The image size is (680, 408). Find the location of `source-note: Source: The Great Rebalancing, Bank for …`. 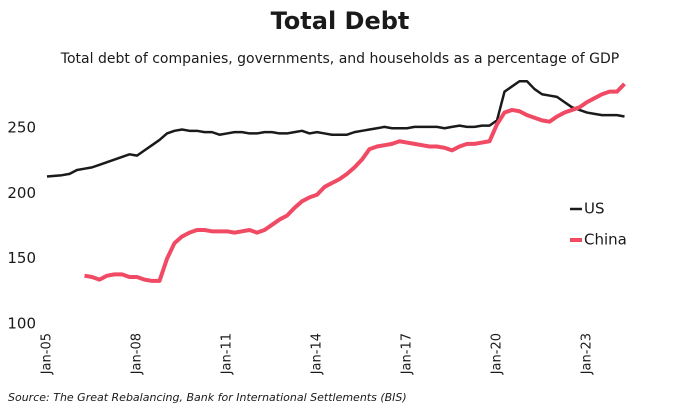

source-note: Source: The Great Rebalancing, Bank for … is located at coordinates (207, 397).